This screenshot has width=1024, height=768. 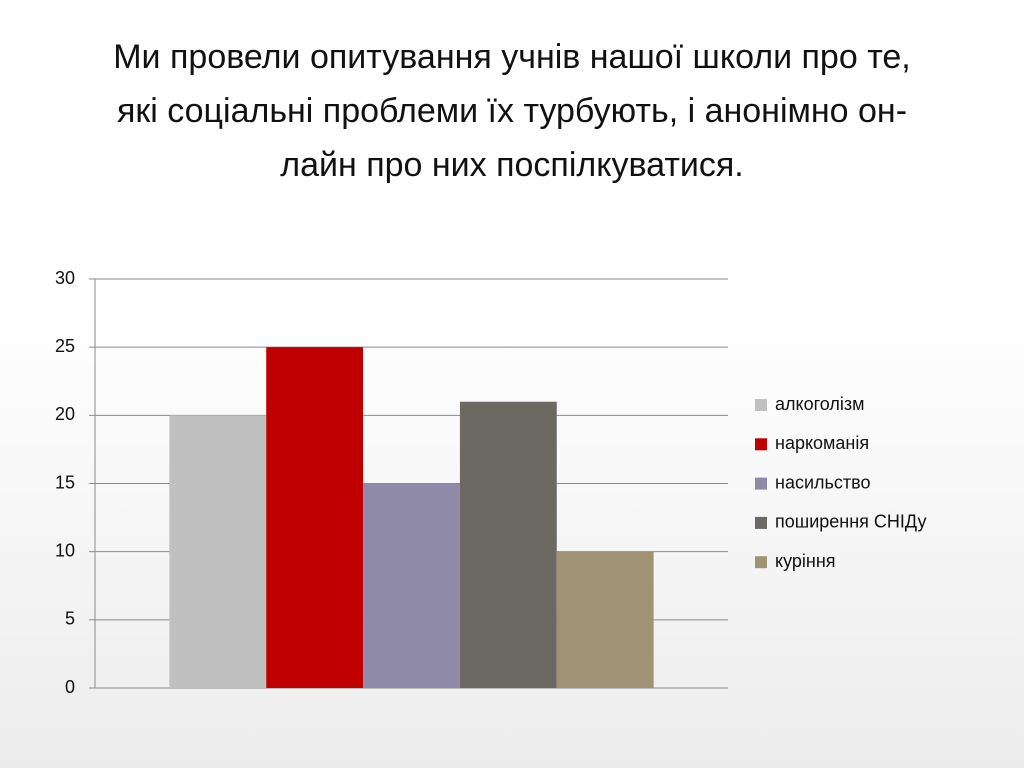 I want to click on y-tick-label: 5, so click(x=70, y=619).